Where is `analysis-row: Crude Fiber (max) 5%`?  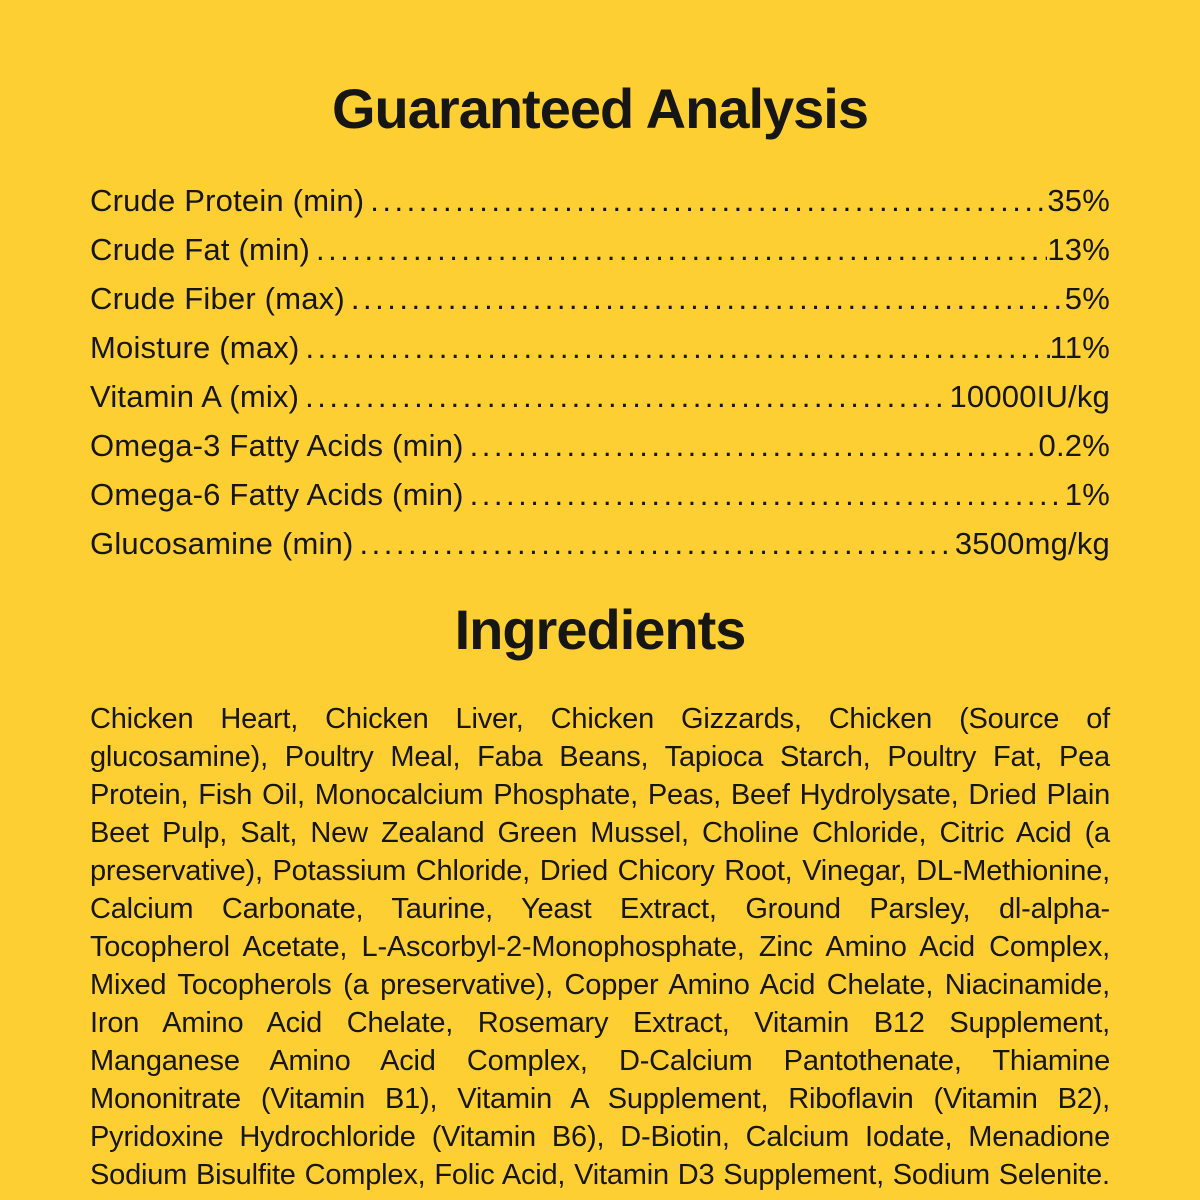 analysis-row: Crude Fiber (max) 5% is located at coordinates (600, 305).